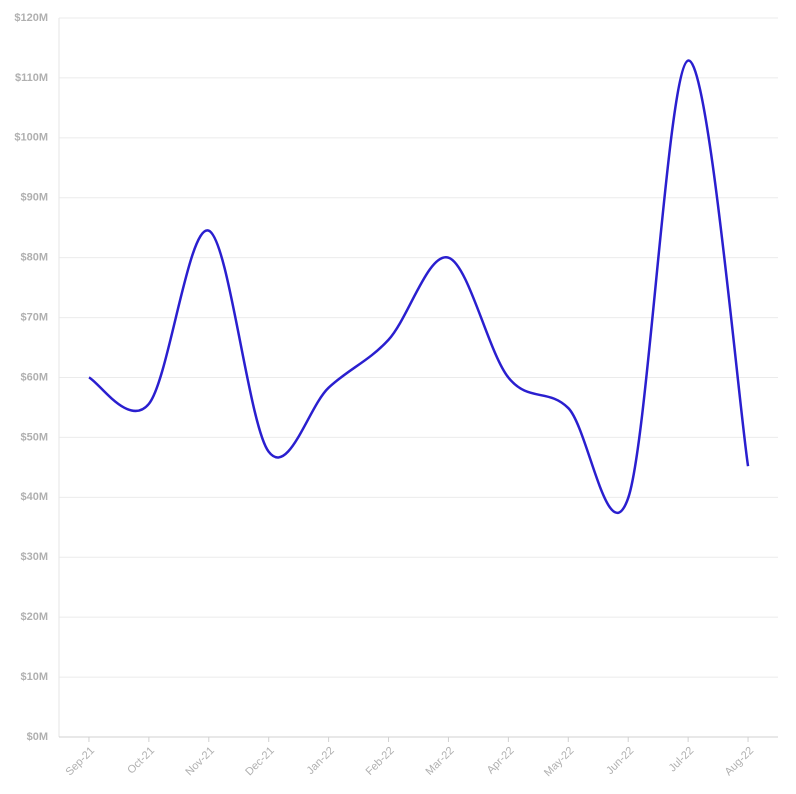 This screenshot has height=794, width=796. I want to click on y-tick-label: $80M, so click(34, 258).